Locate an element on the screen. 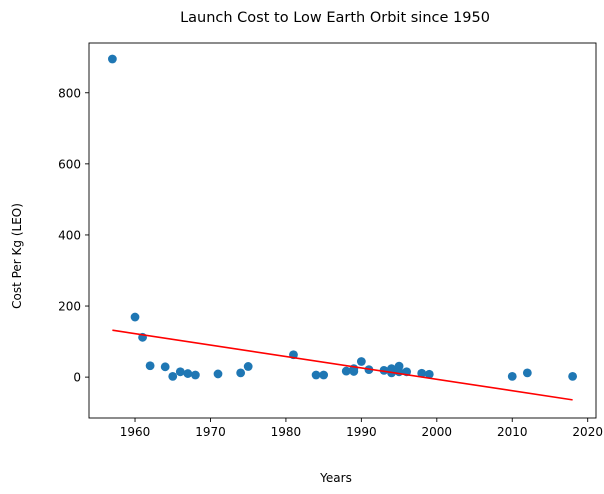 This screenshot has width=604, height=494. x-tick-label: 1980 is located at coordinates (286, 432).